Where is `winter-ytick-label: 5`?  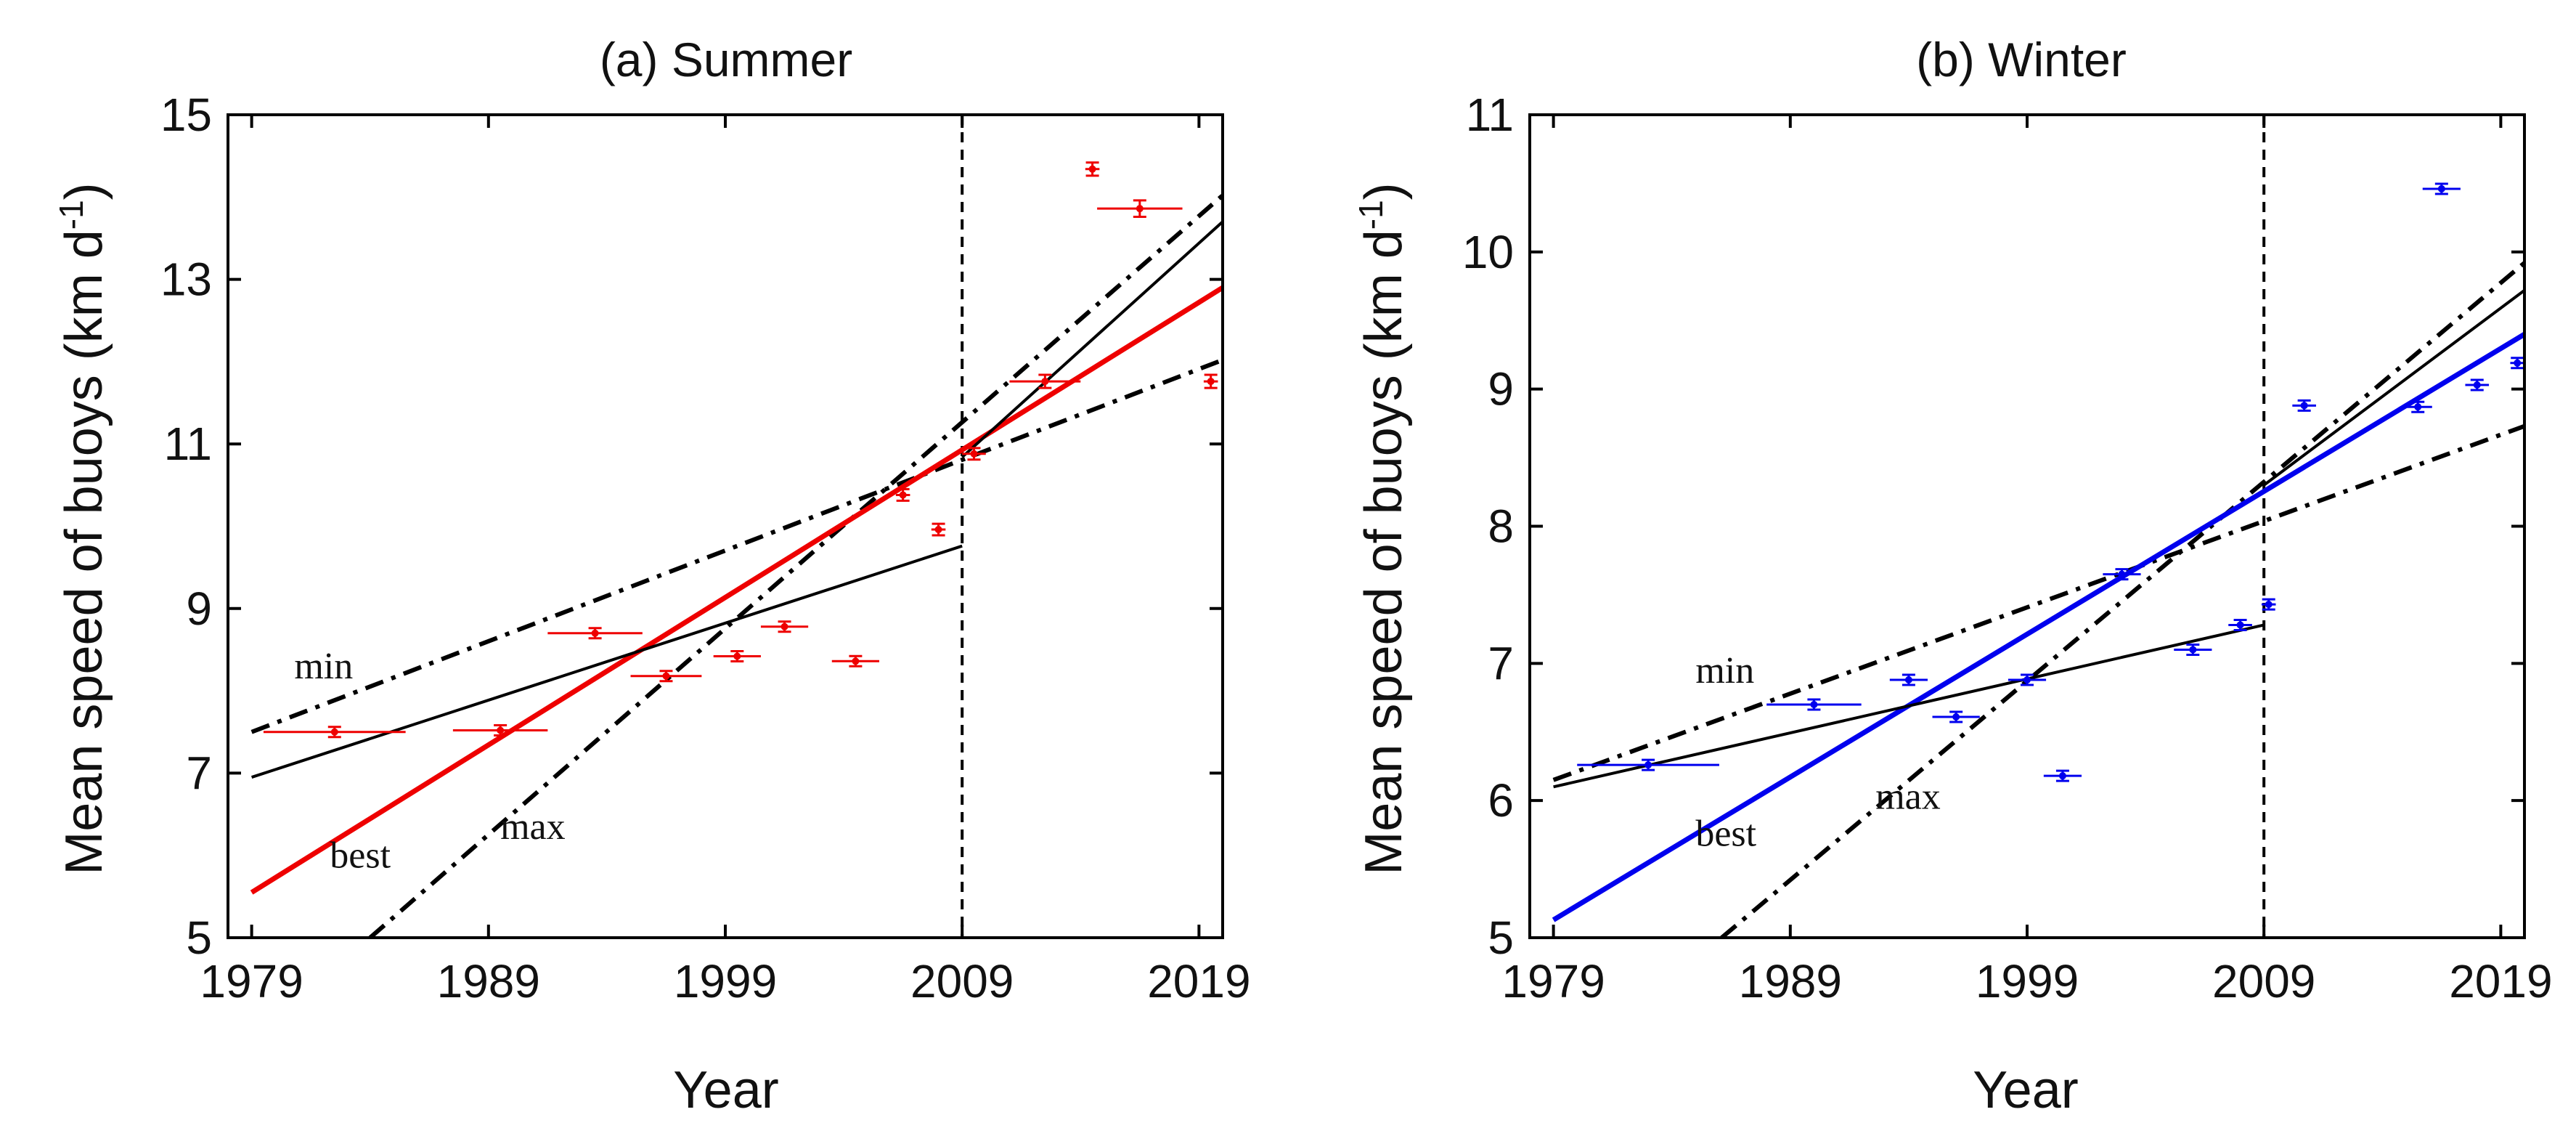 winter-ytick-label: 5 is located at coordinates (1501, 938).